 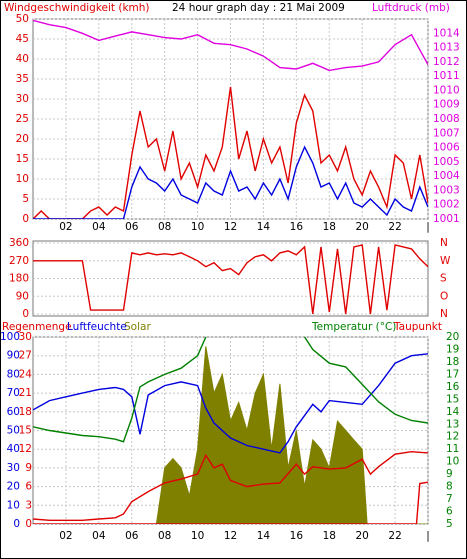 What do you see at coordinates (230, 536) in the screenshot?
I see `x-tick-label: 12` at bounding box center [230, 536].